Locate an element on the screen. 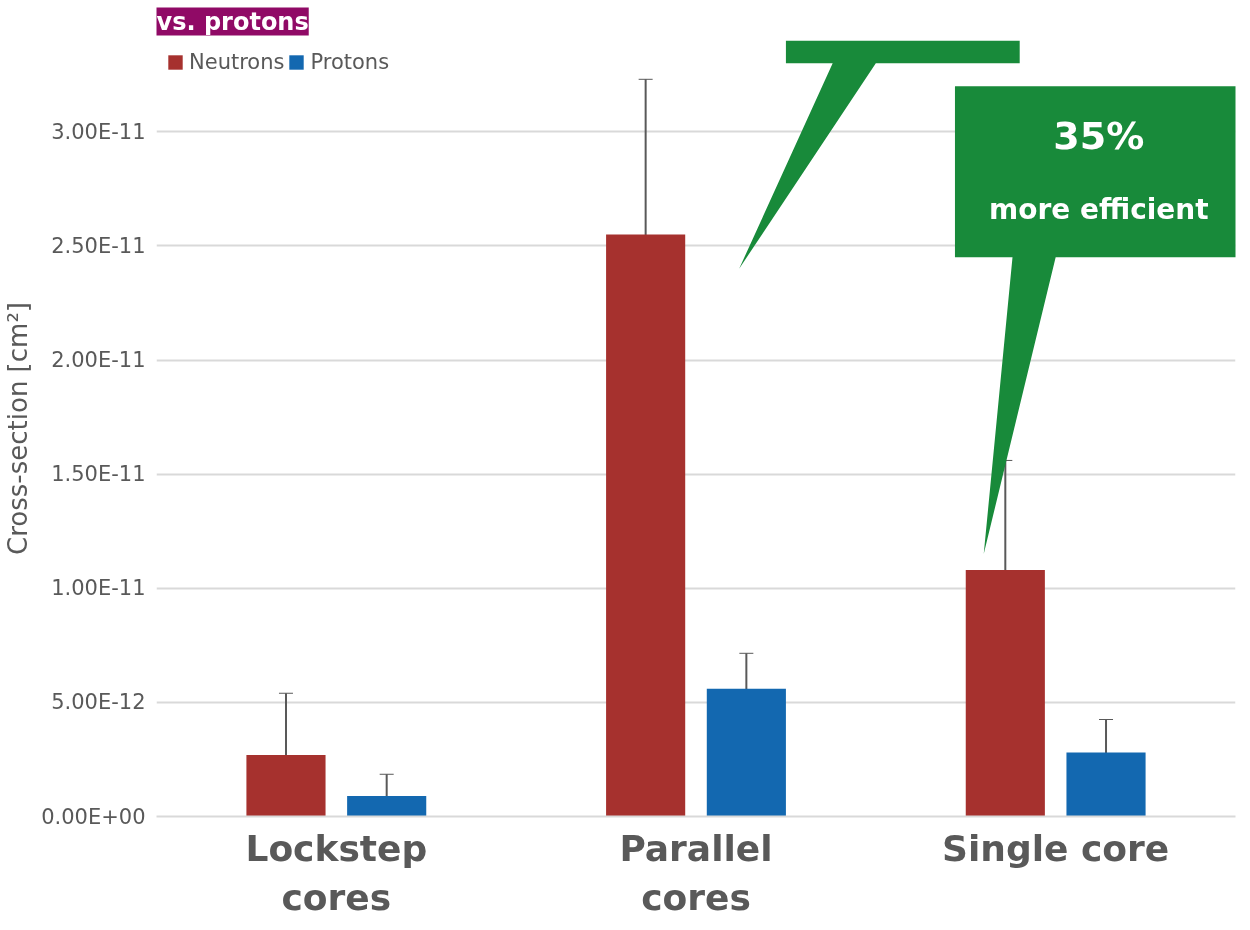 This screenshot has width=1250, height=930. chart-title: vs. protons is located at coordinates (232, 21).